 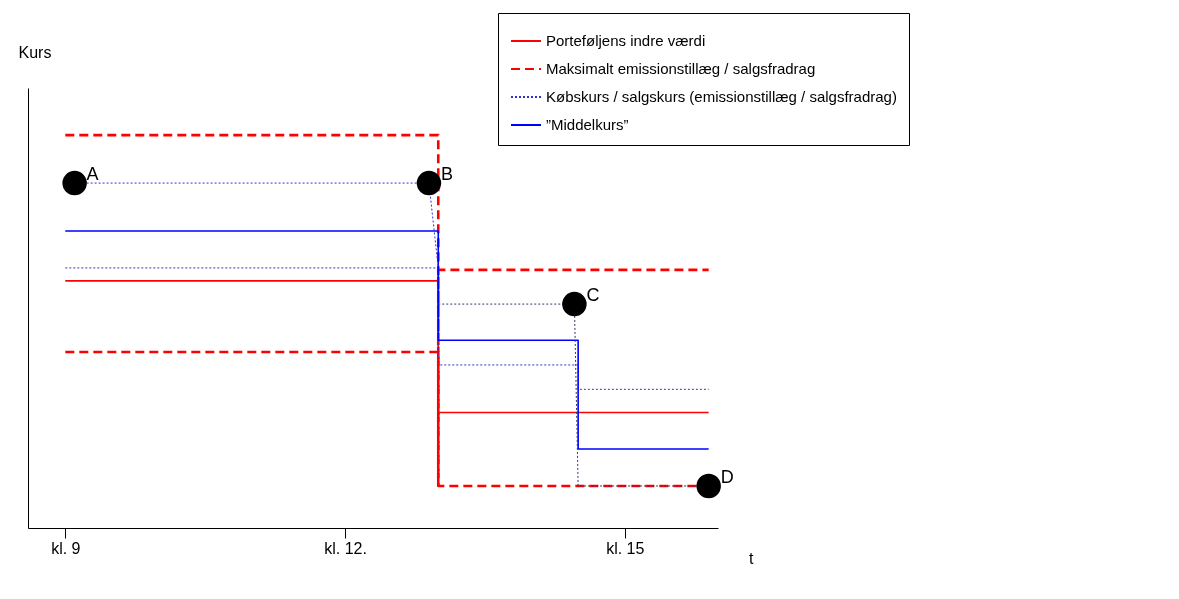 What do you see at coordinates (626, 40) in the screenshot?
I see `legend-label: Porteføljens indre værdi` at bounding box center [626, 40].